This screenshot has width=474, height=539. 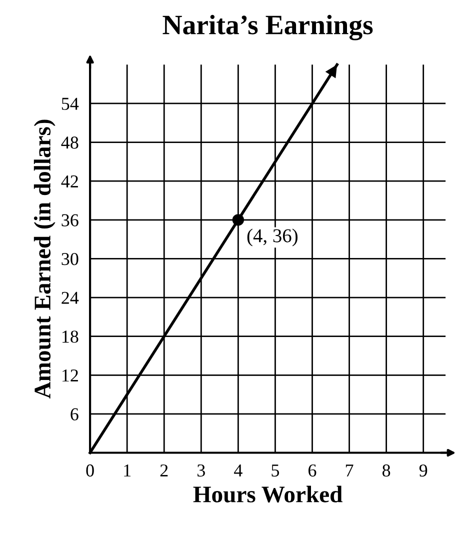 What do you see at coordinates (276, 470) in the screenshot?
I see `x-tick-label: 5` at bounding box center [276, 470].